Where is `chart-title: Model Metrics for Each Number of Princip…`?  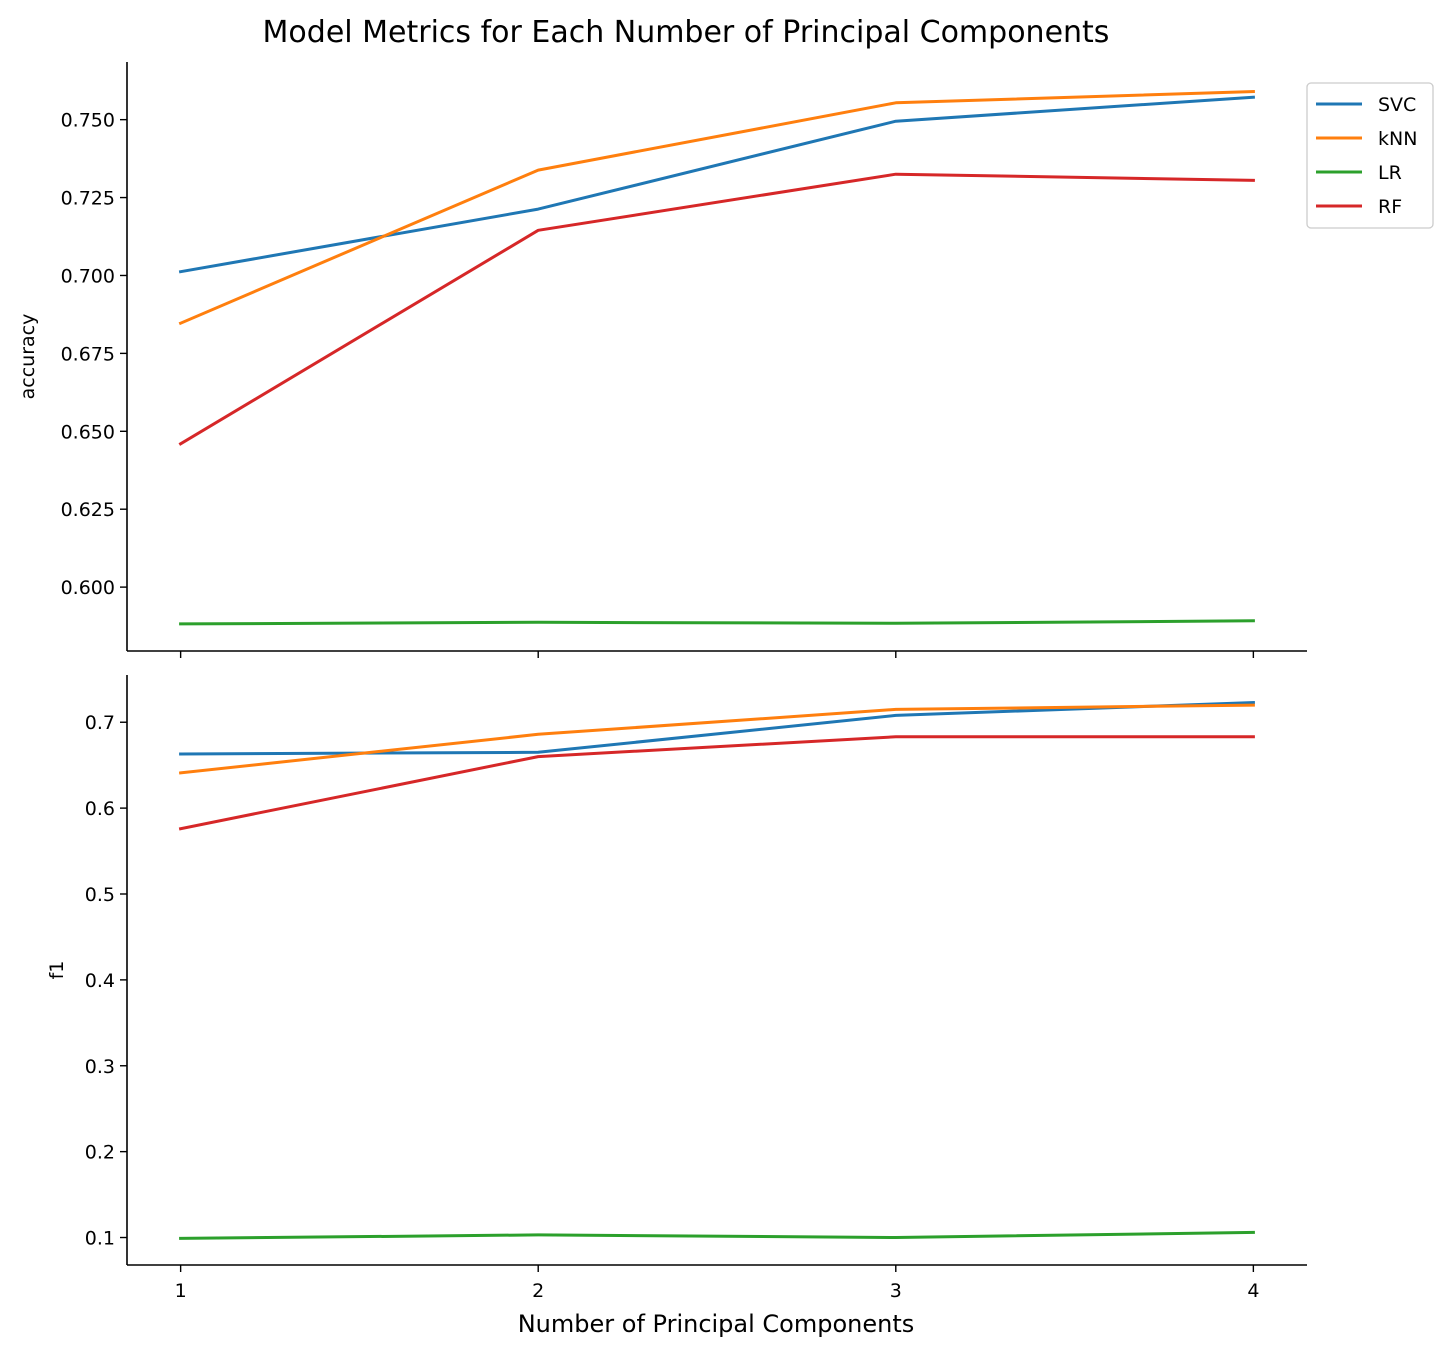
chart-title: Model Metrics for Each Number of Princip… is located at coordinates (686, 32).